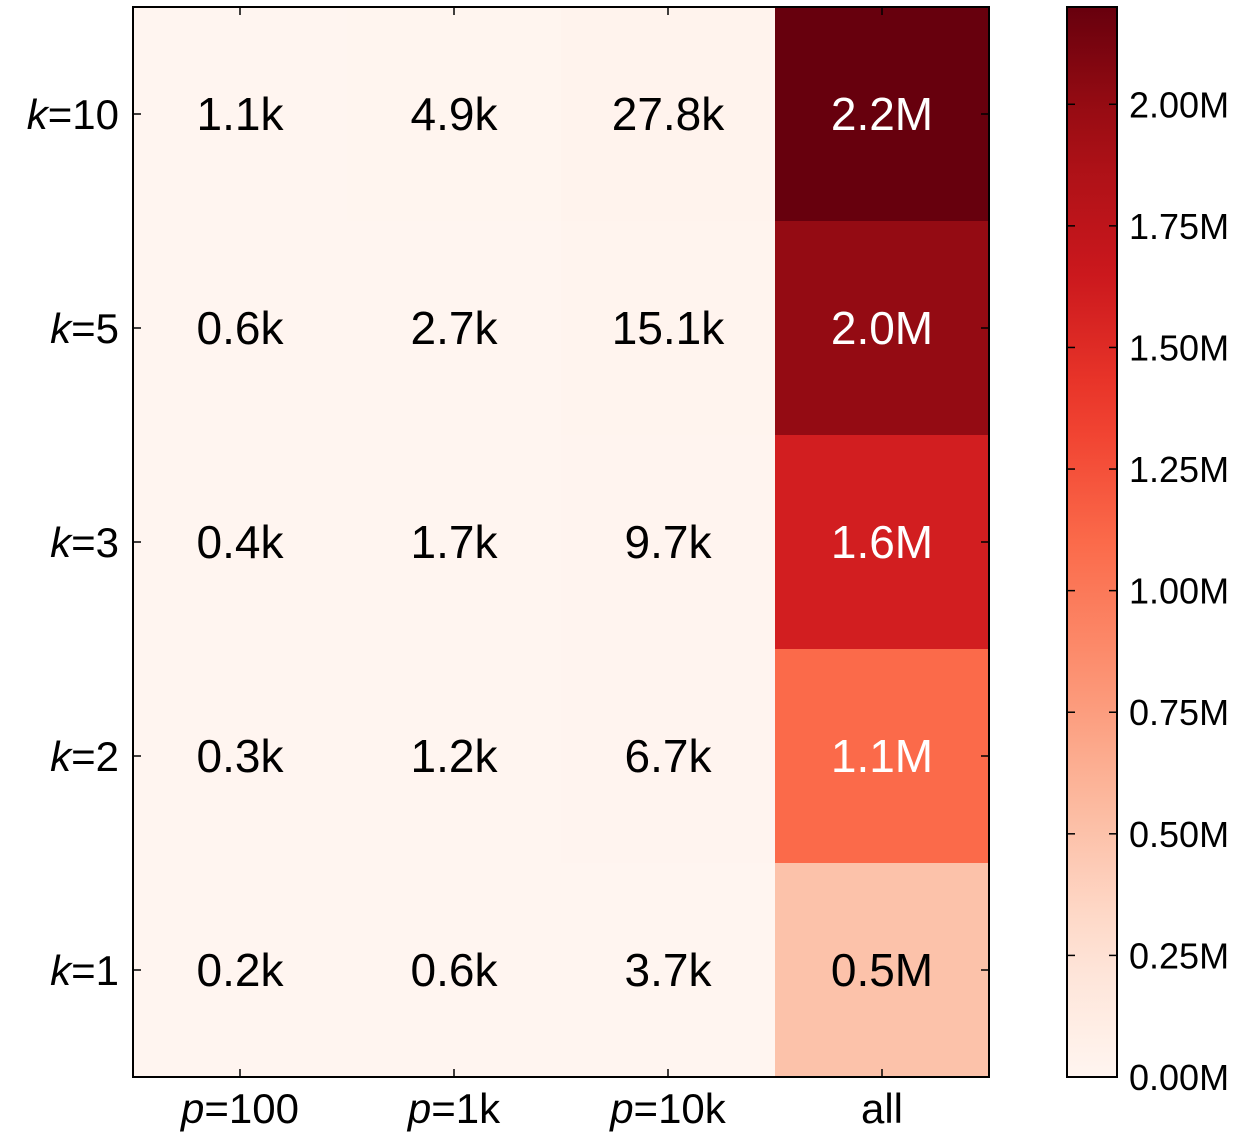 The height and width of the screenshot is (1134, 1248). I want to click on x-tick-label: all, so click(882, 1108).